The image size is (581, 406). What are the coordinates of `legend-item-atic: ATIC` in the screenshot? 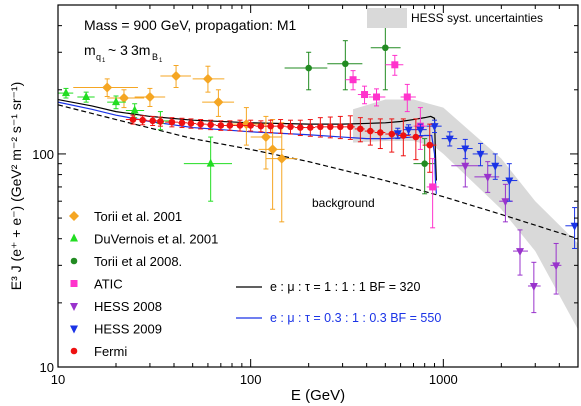 It's located at (96, 284).